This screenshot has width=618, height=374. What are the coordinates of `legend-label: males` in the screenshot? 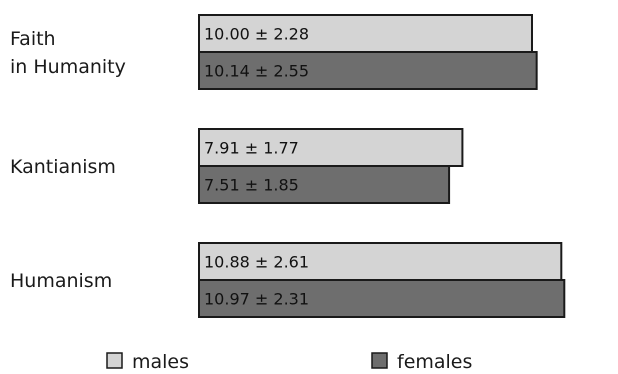 It's located at (160, 362).